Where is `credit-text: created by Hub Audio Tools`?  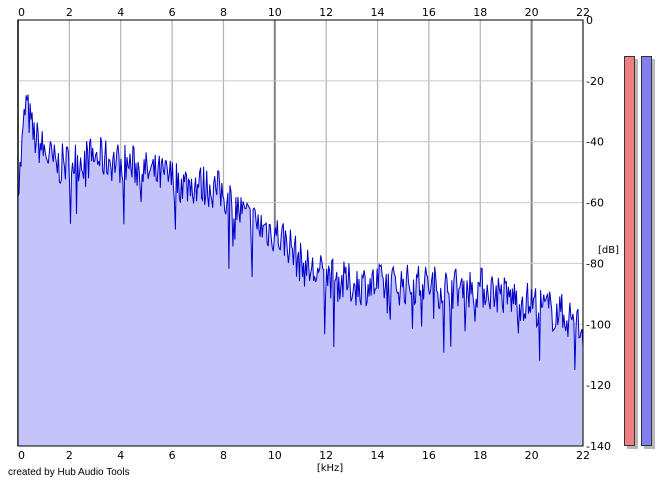 credit-text: created by Hub Audio Tools is located at coordinates (69, 472).